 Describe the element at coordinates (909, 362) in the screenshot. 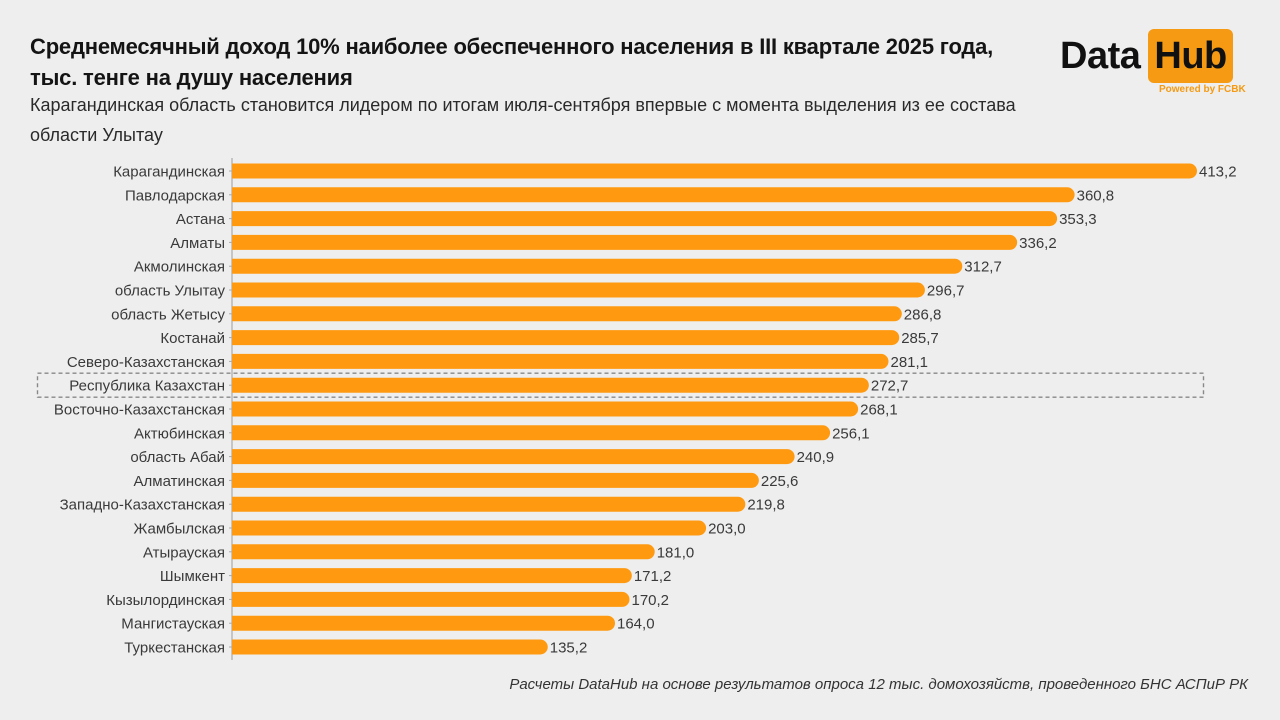

I see `value-label: 281,1` at that location.